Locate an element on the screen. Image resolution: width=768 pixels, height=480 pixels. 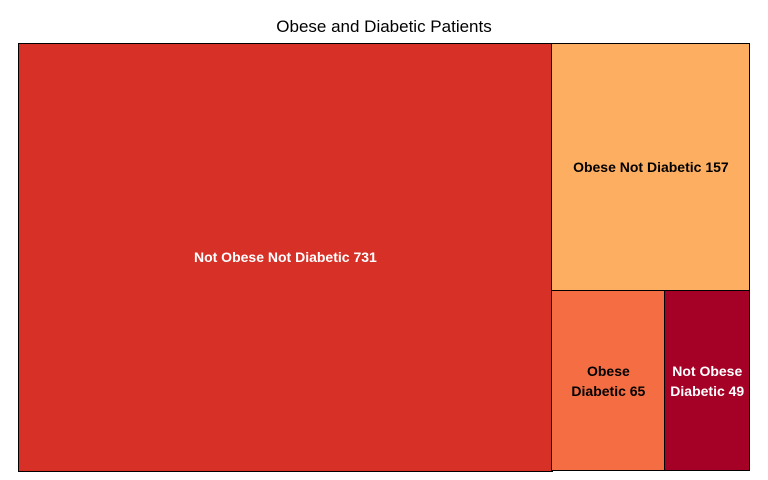
tile-obese-diabetic: Obese Diabetic 65 is located at coordinates (608, 381).